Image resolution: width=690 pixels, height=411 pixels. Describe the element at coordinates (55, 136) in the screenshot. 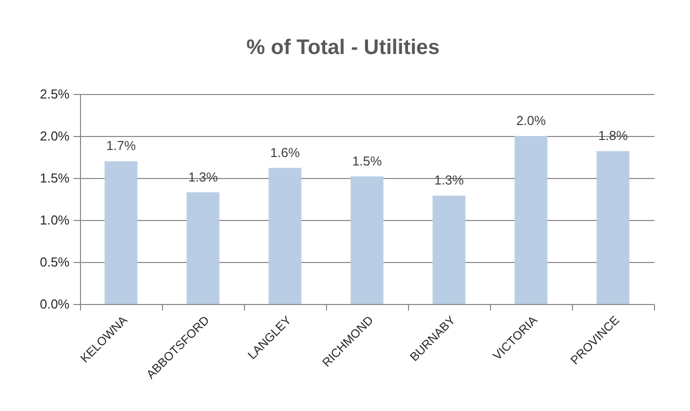

I see `y-tick-label: 2.0%` at that location.